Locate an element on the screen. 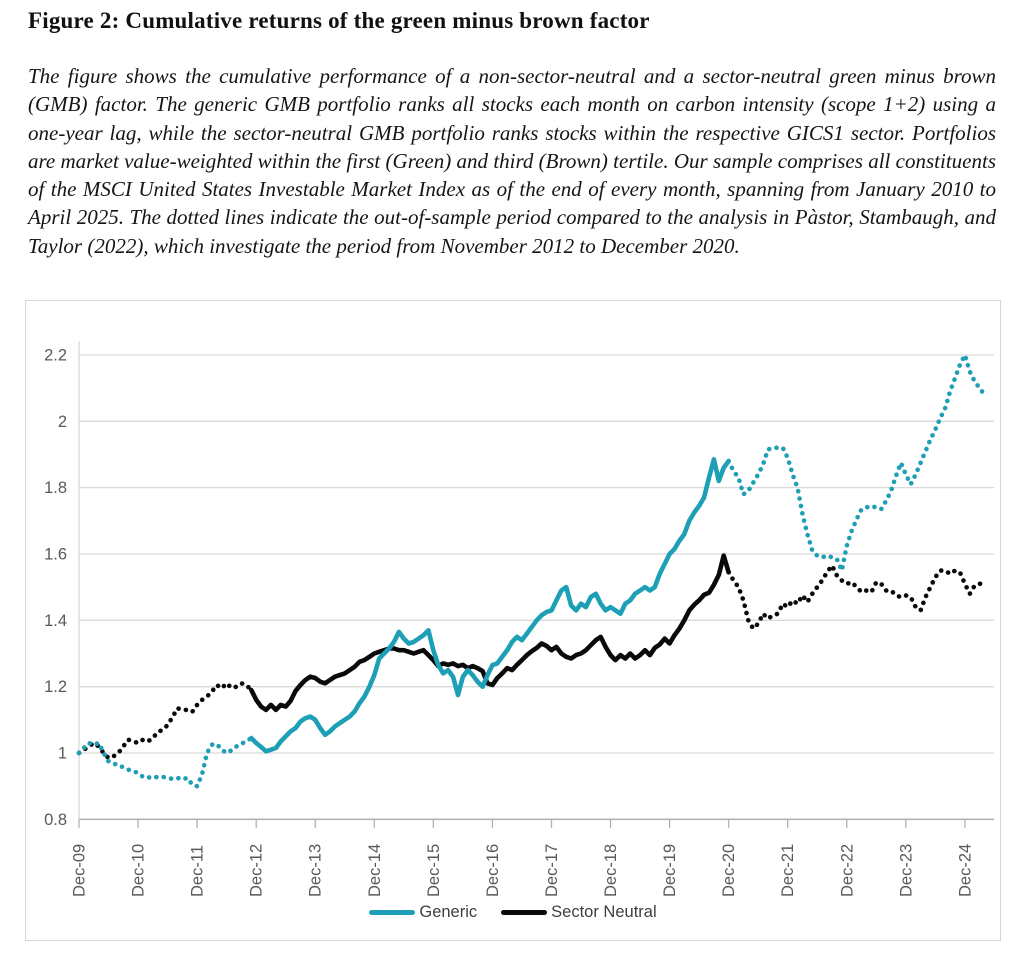 The width and height of the screenshot is (1024, 967). x-tick-label: Dec-10 is located at coordinates (139, 870).